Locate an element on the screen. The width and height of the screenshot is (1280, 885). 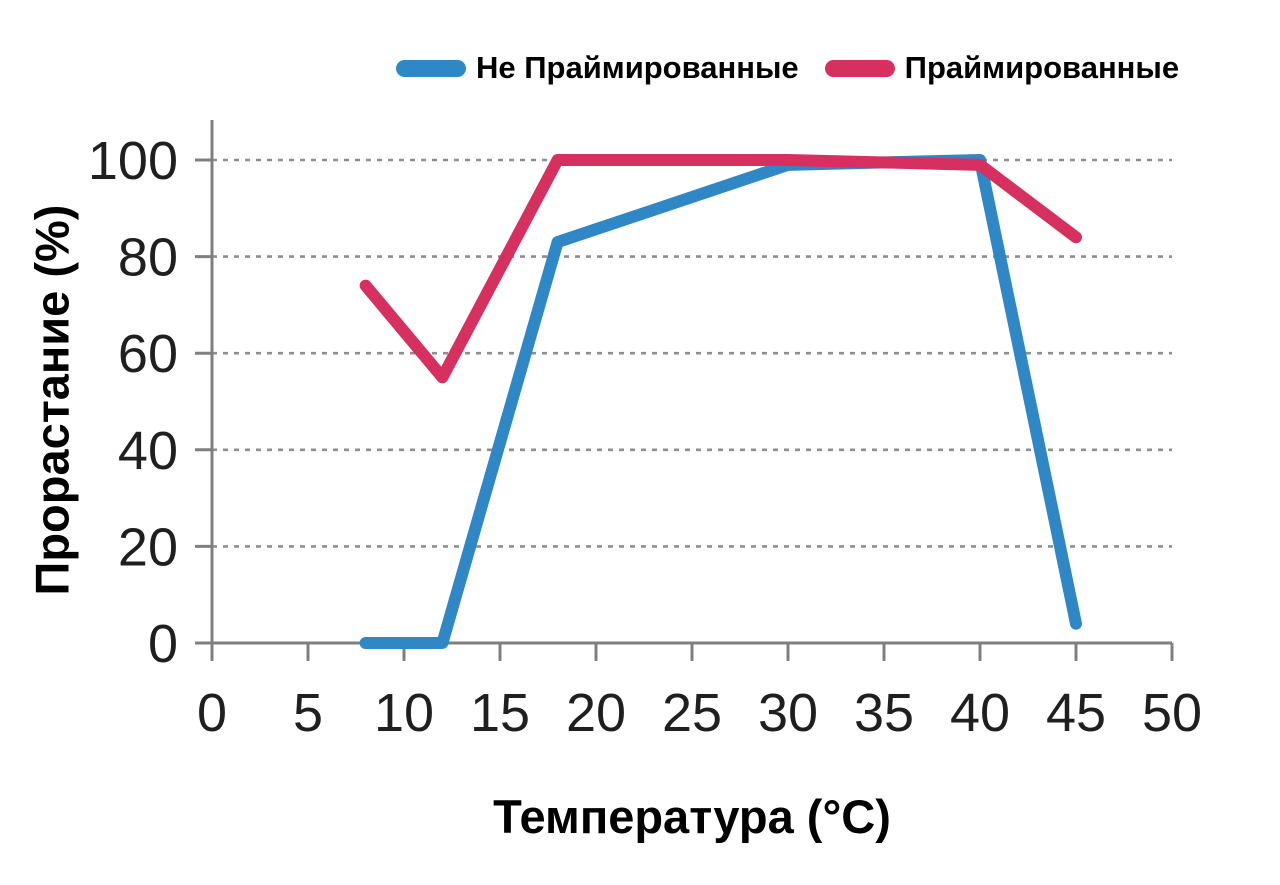
not-primed-line-swatch-icon is located at coordinates (431, 68).